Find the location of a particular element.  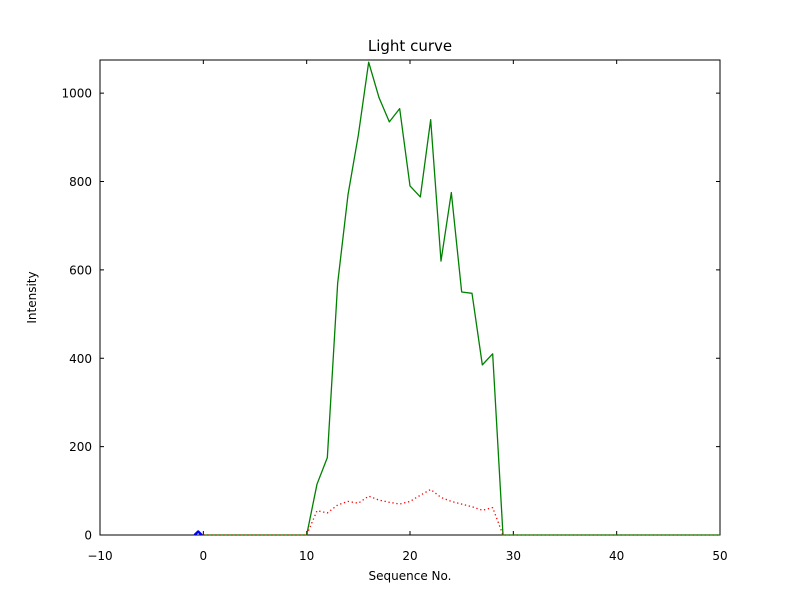

x-tick-label: −10 is located at coordinates (99, 556).